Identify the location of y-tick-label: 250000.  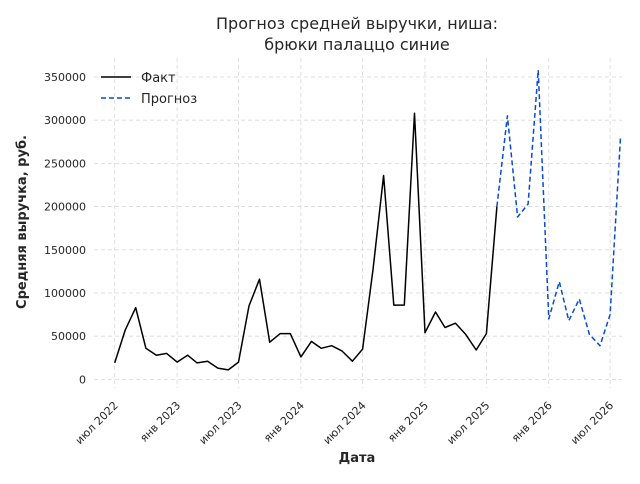
(65, 163).